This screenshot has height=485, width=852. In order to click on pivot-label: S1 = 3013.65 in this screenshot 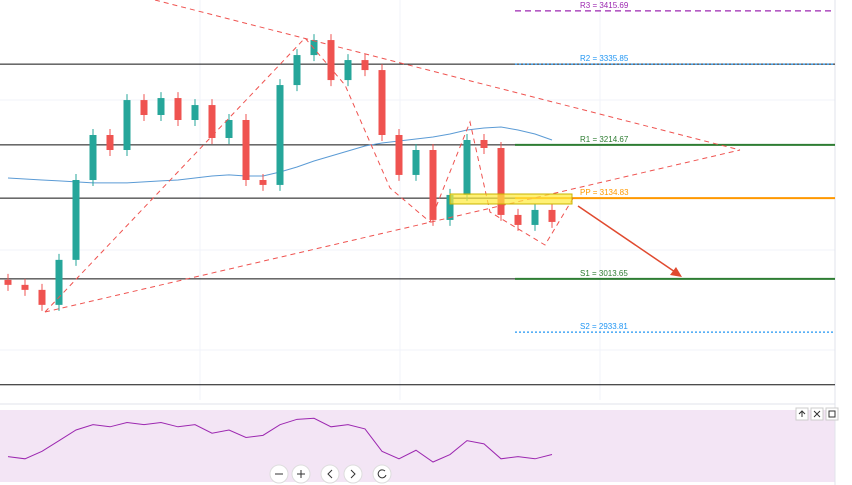, I will do `click(604, 273)`.